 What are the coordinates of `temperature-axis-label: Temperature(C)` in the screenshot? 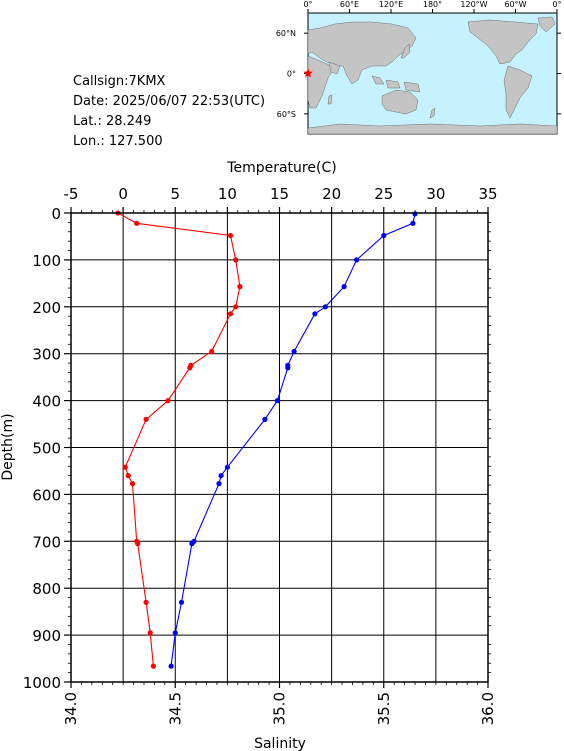 It's located at (281, 168).